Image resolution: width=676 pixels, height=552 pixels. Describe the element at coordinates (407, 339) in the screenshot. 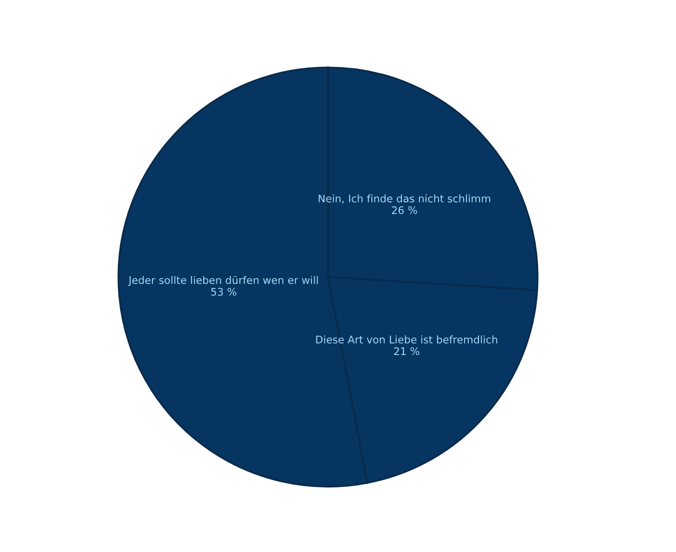

I see `slice-label: Diese Art von Liebe ist befremdlich` at that location.